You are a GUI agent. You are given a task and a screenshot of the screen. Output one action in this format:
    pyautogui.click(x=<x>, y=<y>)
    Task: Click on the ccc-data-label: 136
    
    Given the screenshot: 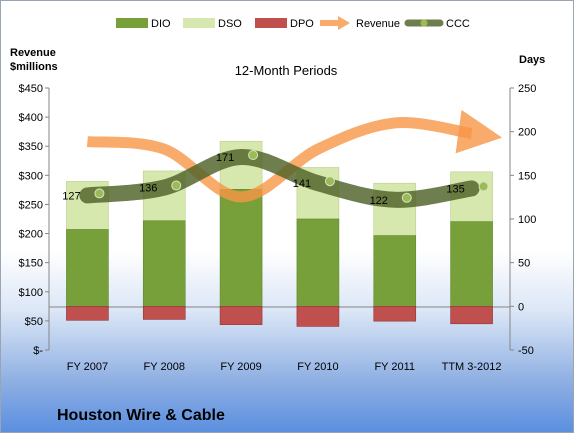 What is the action you would take?
    pyautogui.click(x=148, y=189)
    